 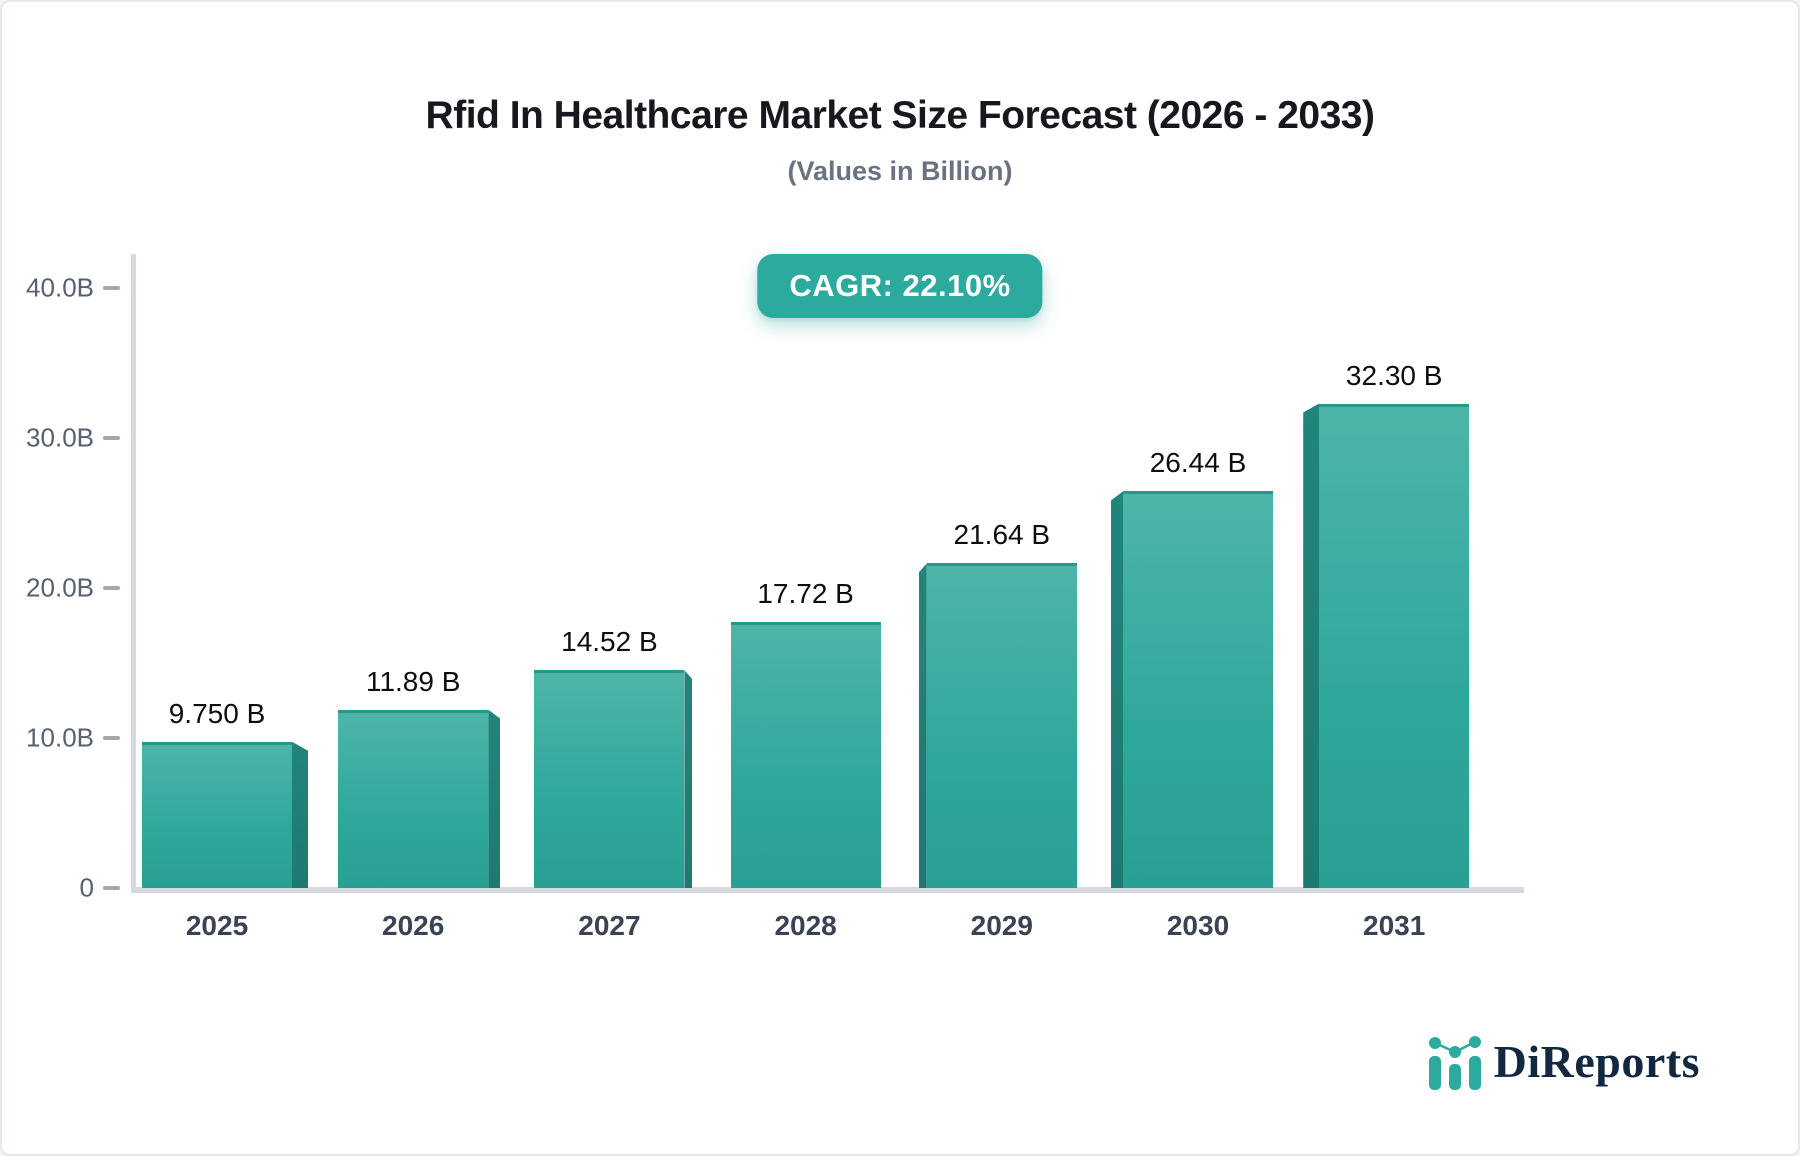 What do you see at coordinates (1394, 925) in the screenshot?
I see `x-axis-label: 2031` at bounding box center [1394, 925].